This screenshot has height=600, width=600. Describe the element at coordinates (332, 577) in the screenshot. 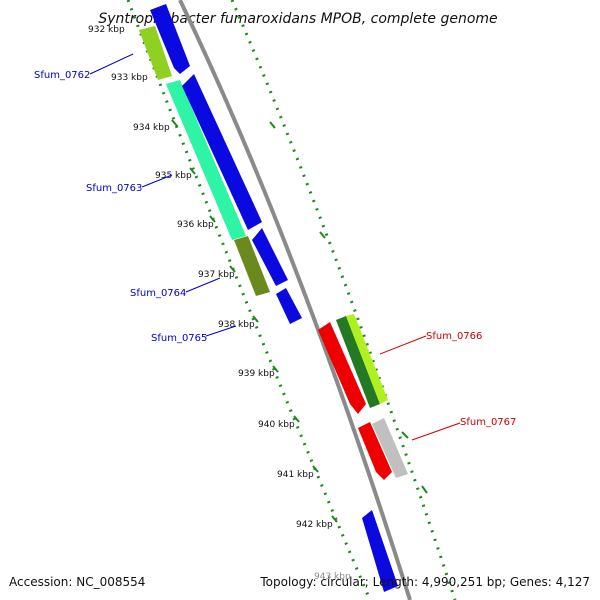

I see `tick-label-943: 943 kbp` at that location.